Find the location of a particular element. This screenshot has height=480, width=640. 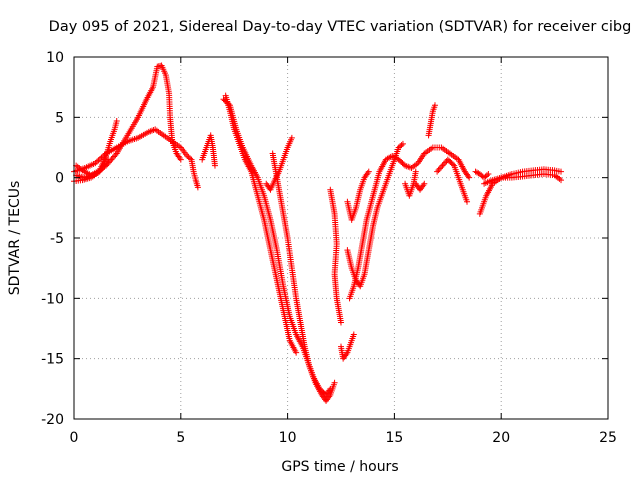

y-tick-label: -5 is located at coordinates (57, 239).